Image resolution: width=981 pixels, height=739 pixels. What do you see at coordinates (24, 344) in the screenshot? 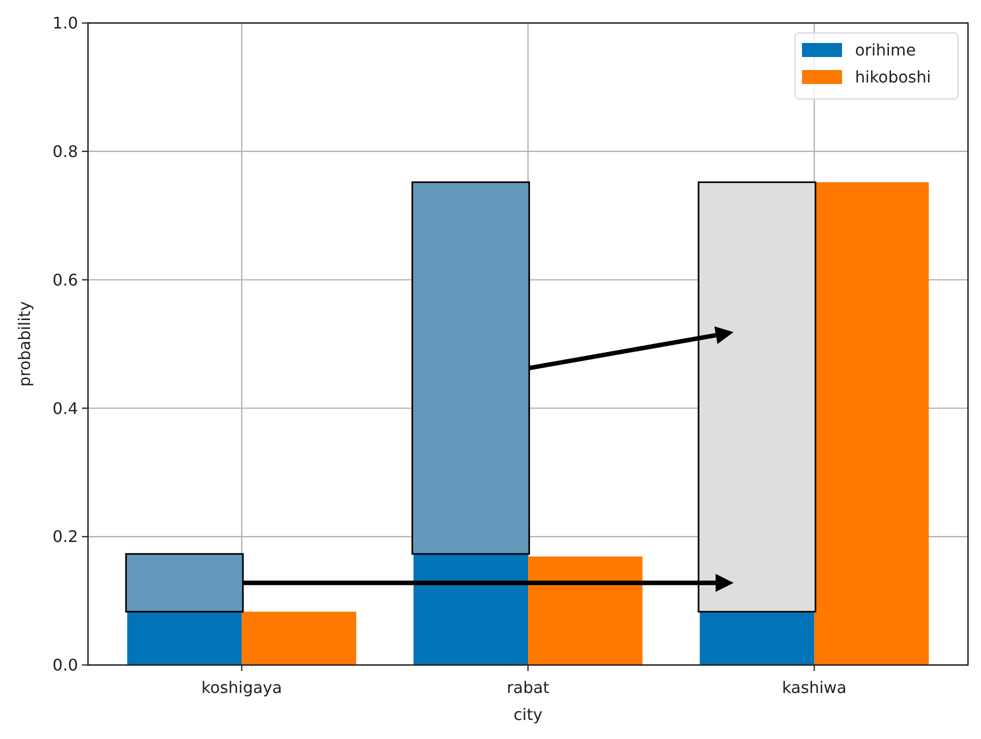
I see `y-axis-title: probability` at bounding box center [24, 344].